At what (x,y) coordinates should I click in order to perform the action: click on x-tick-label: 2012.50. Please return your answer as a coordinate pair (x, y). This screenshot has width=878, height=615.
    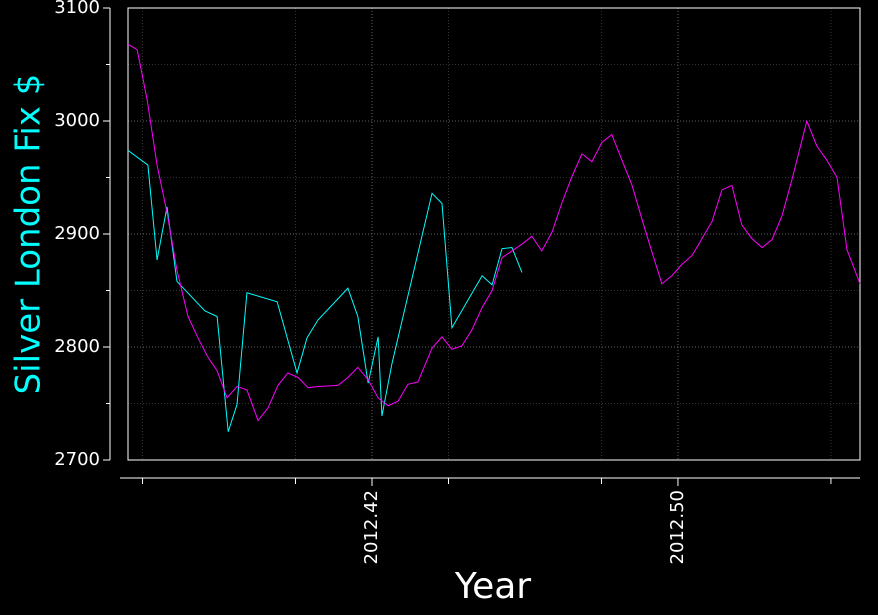
    Looking at the image, I should click on (677, 527).